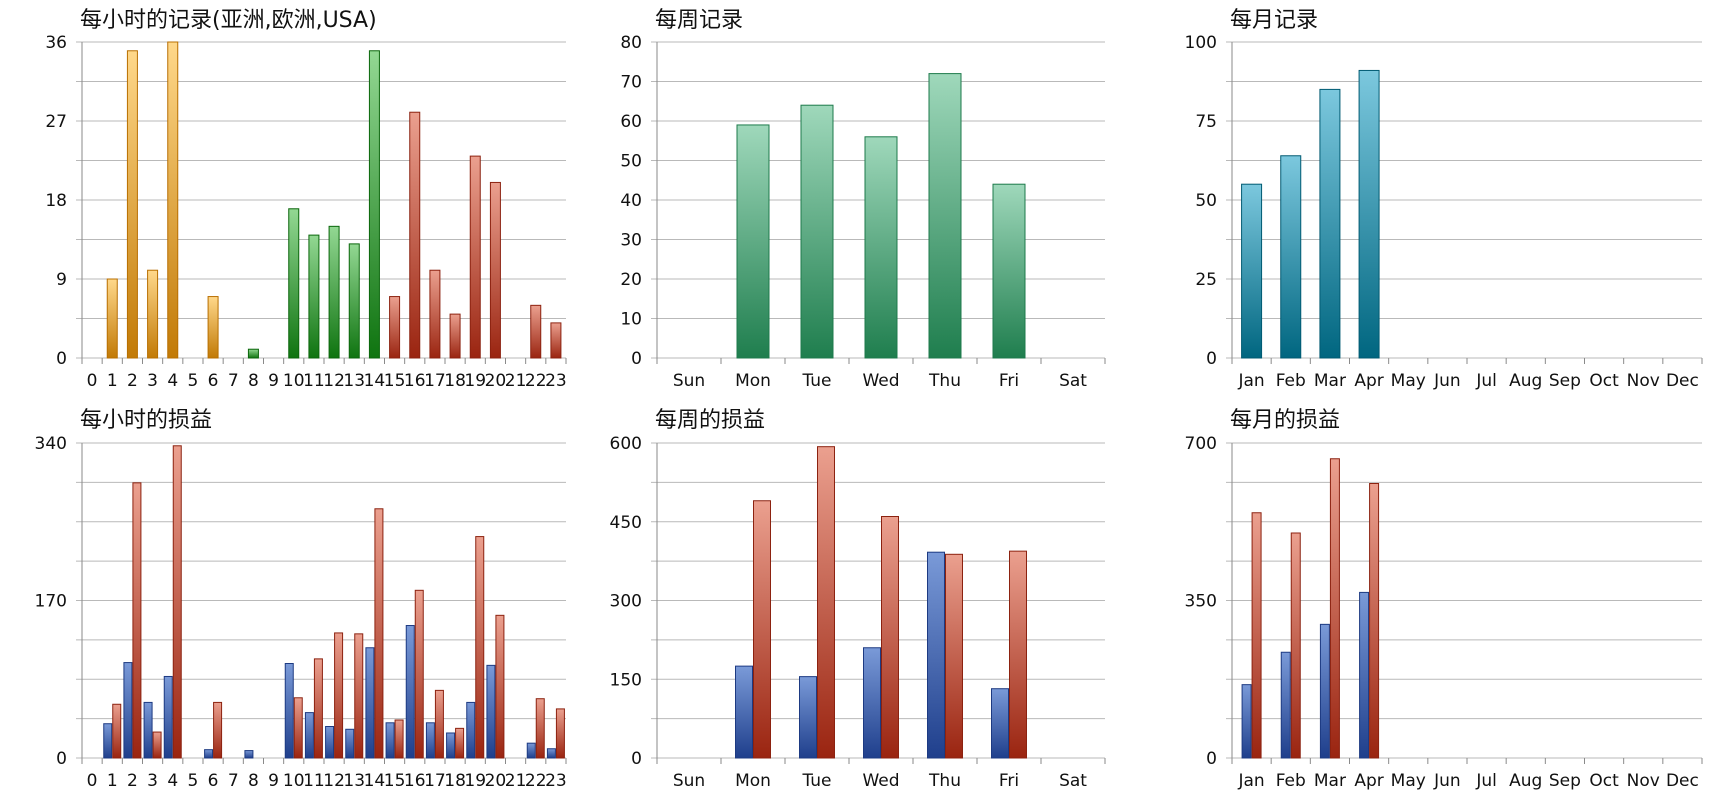  Describe the element at coordinates (1285, 420) in the screenshot. I see `chart-title: 每月的损益` at that location.